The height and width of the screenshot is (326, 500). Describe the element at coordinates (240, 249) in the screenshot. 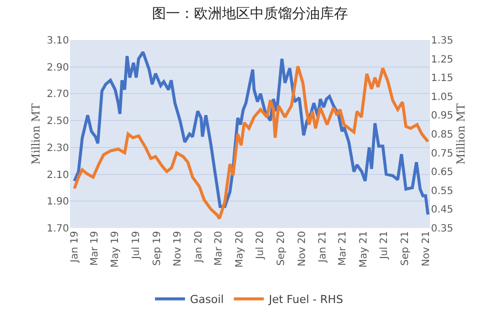

I see `x-tick-label: May 20` at that location.